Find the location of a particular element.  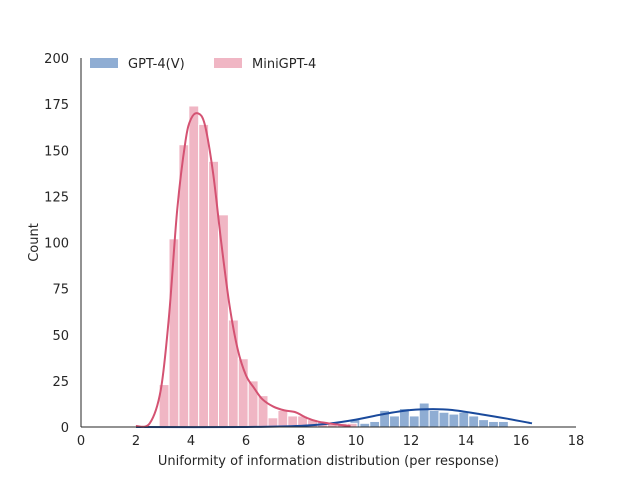

y-tick-label: 175 is located at coordinates (56, 105).